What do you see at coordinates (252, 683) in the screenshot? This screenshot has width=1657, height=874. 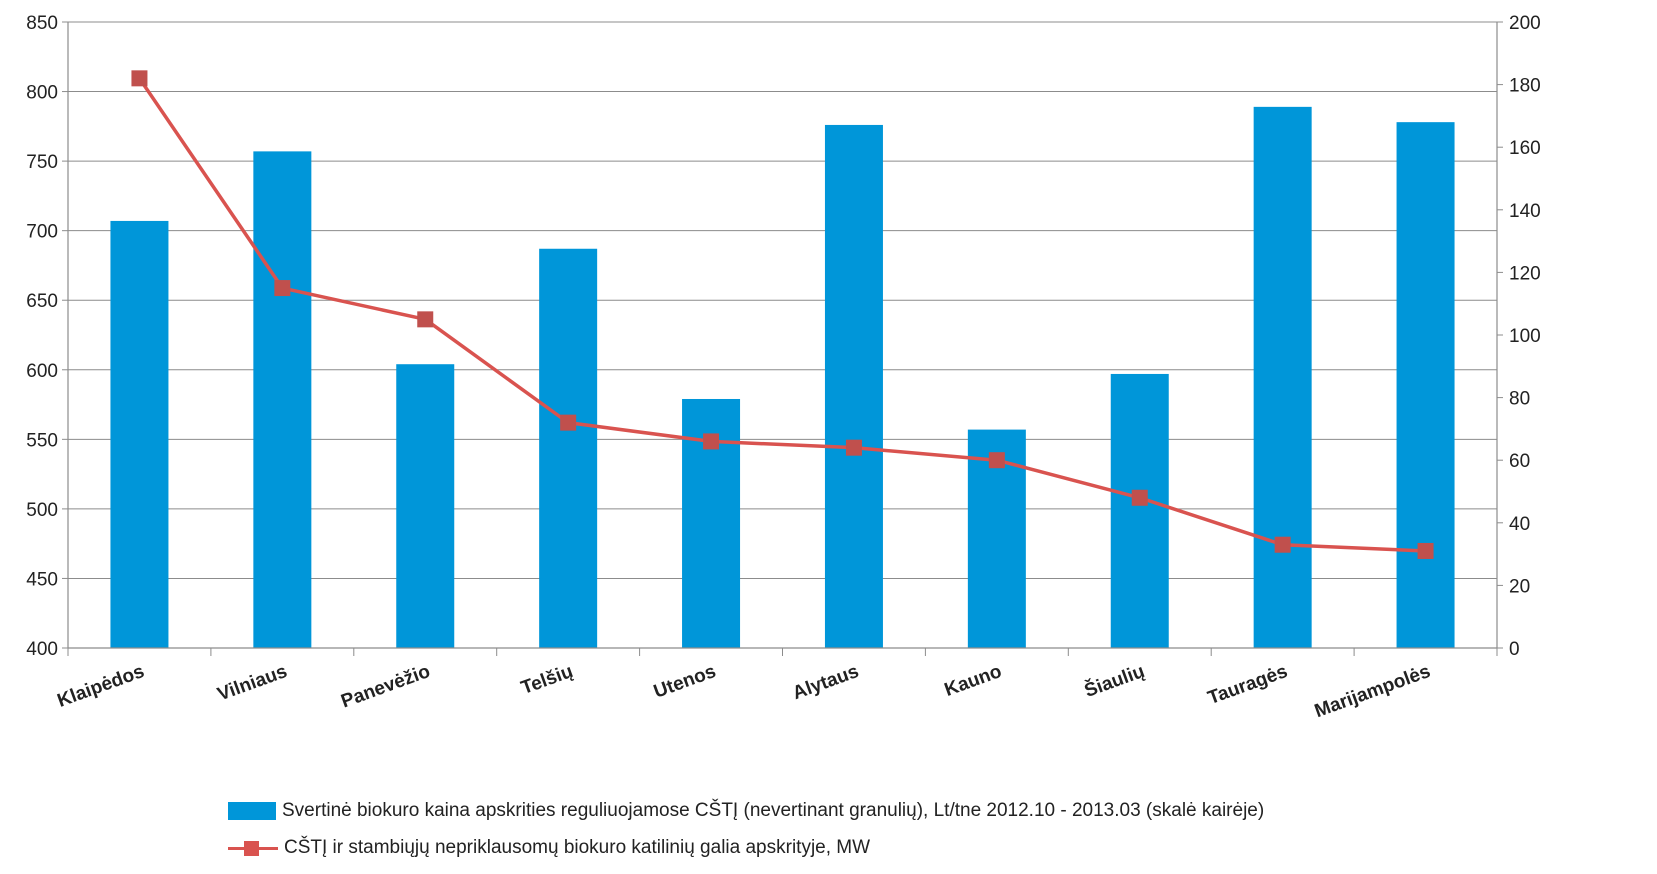 I see `category-label: Vilniaus` at bounding box center [252, 683].